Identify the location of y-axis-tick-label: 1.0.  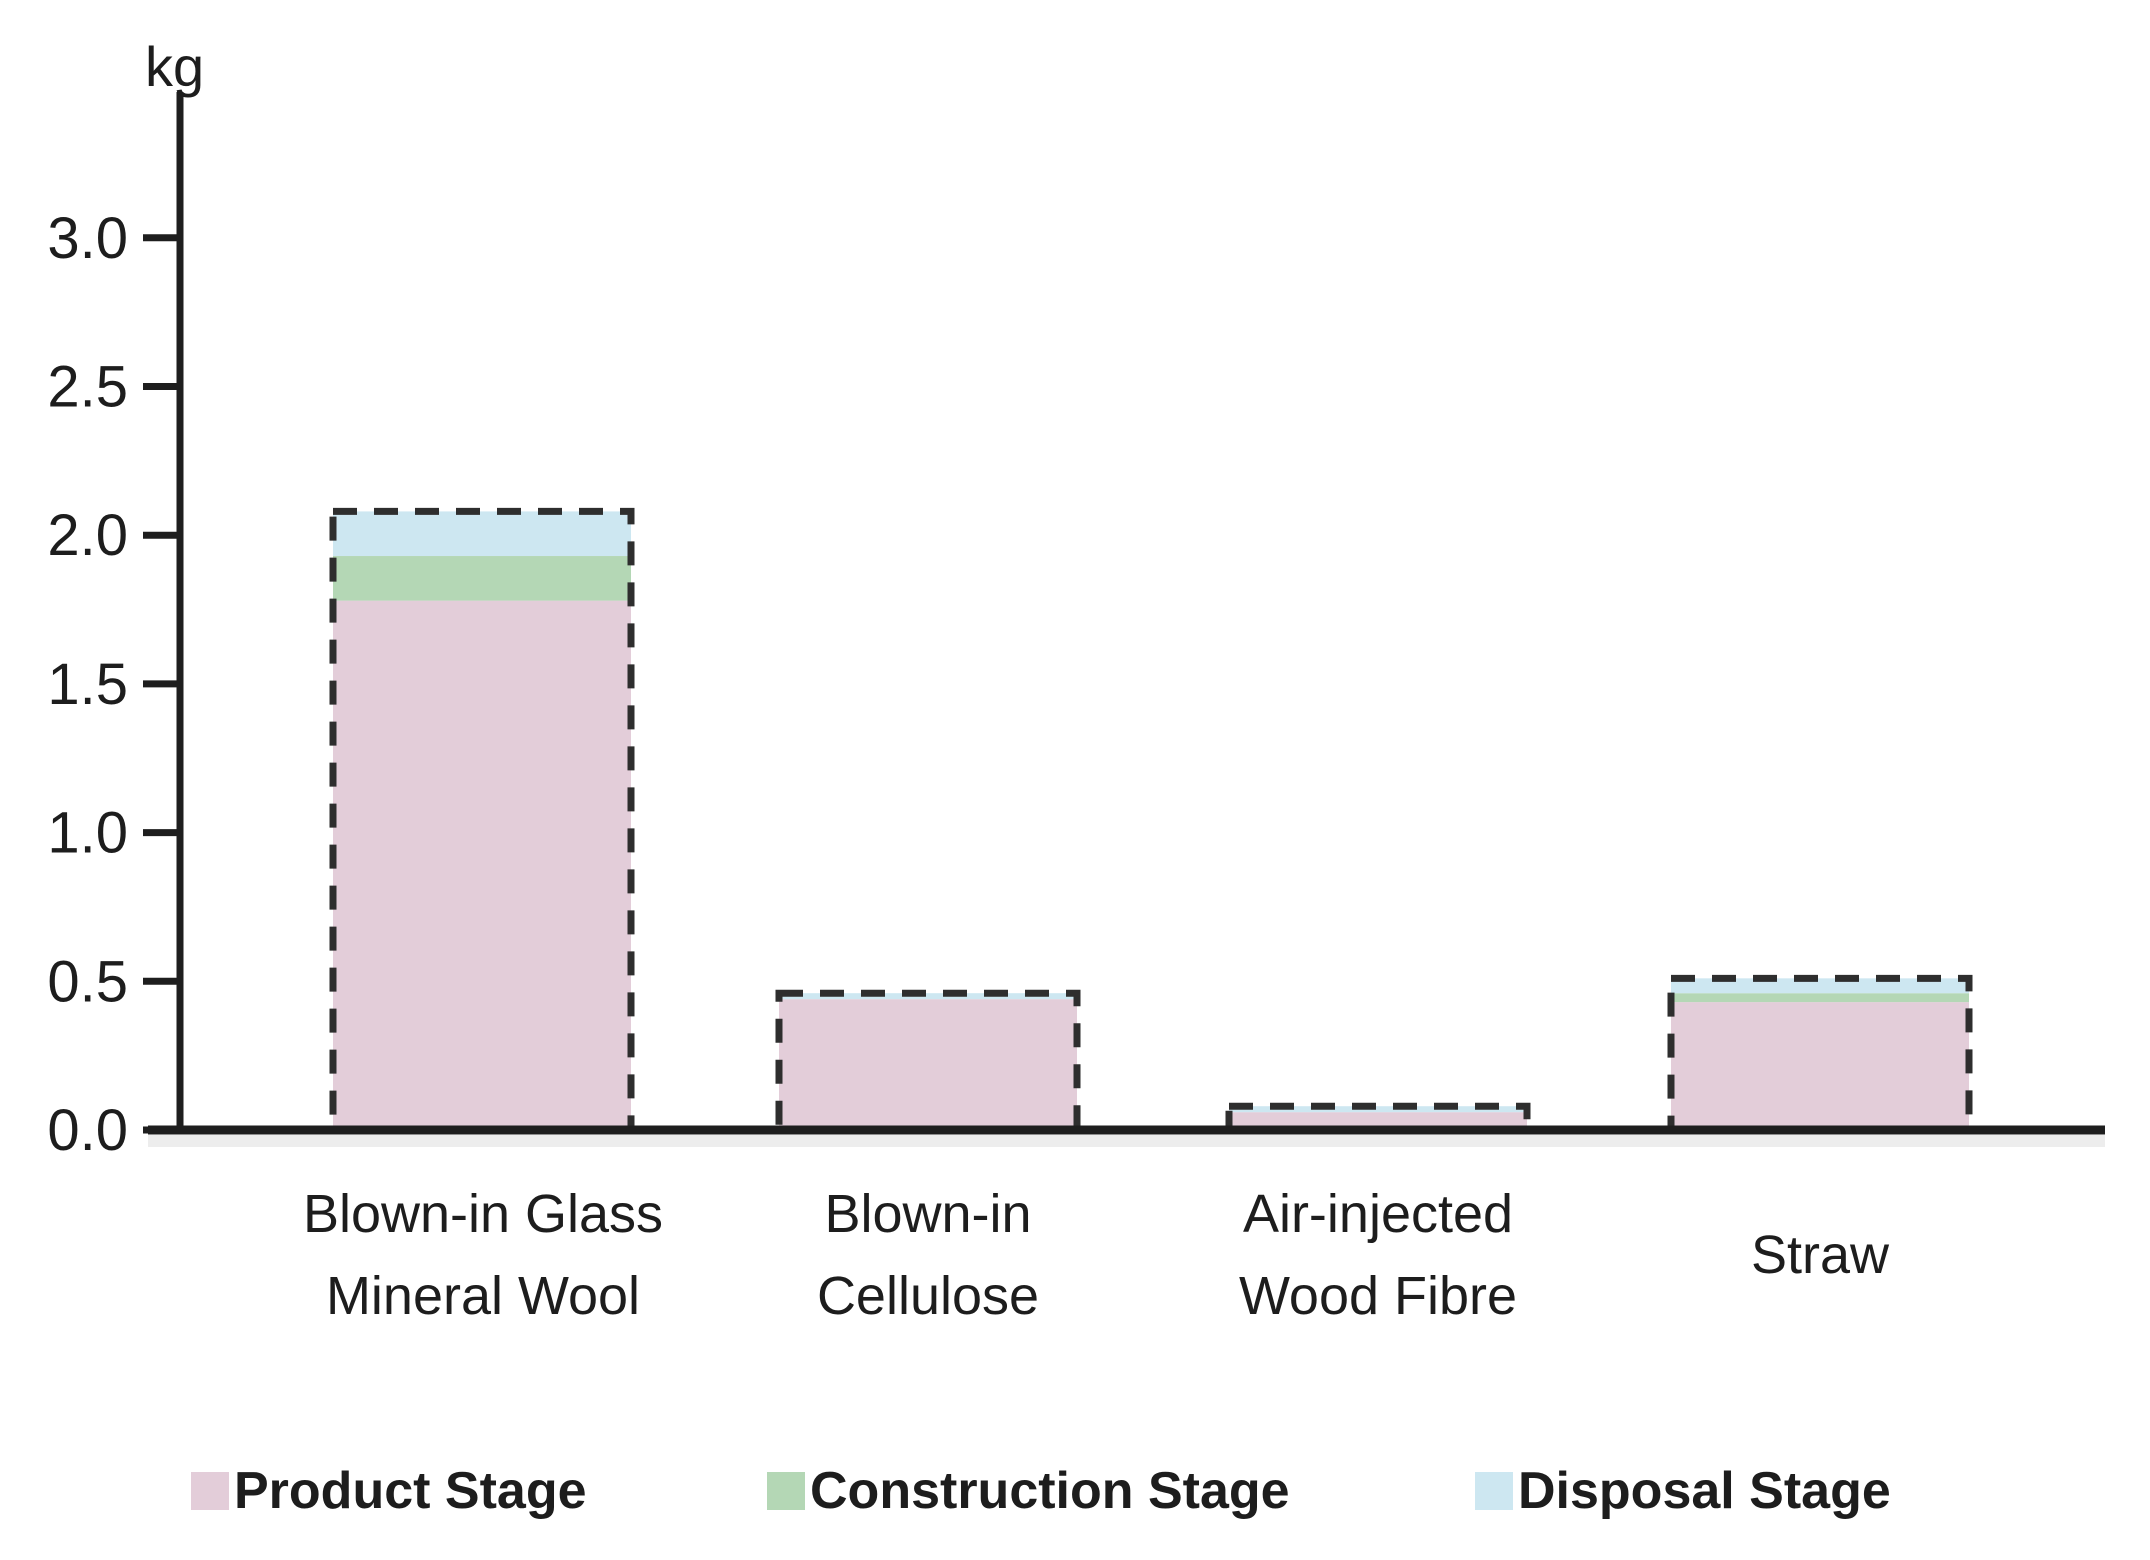
(87, 833).